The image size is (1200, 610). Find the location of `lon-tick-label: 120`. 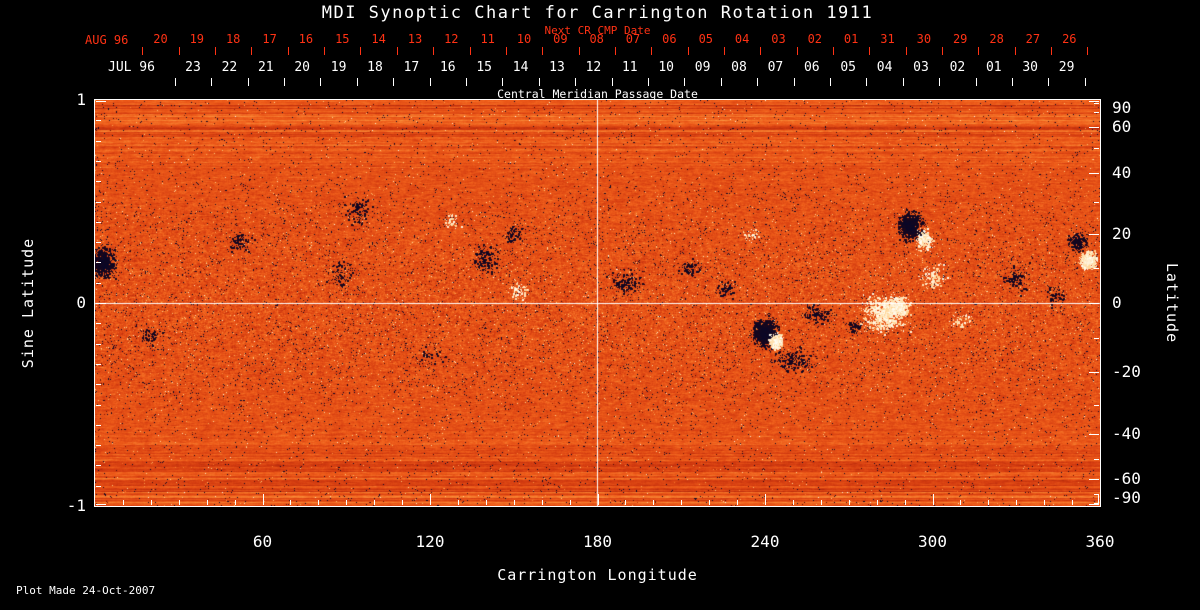

lon-tick-label: 120 is located at coordinates (430, 541).